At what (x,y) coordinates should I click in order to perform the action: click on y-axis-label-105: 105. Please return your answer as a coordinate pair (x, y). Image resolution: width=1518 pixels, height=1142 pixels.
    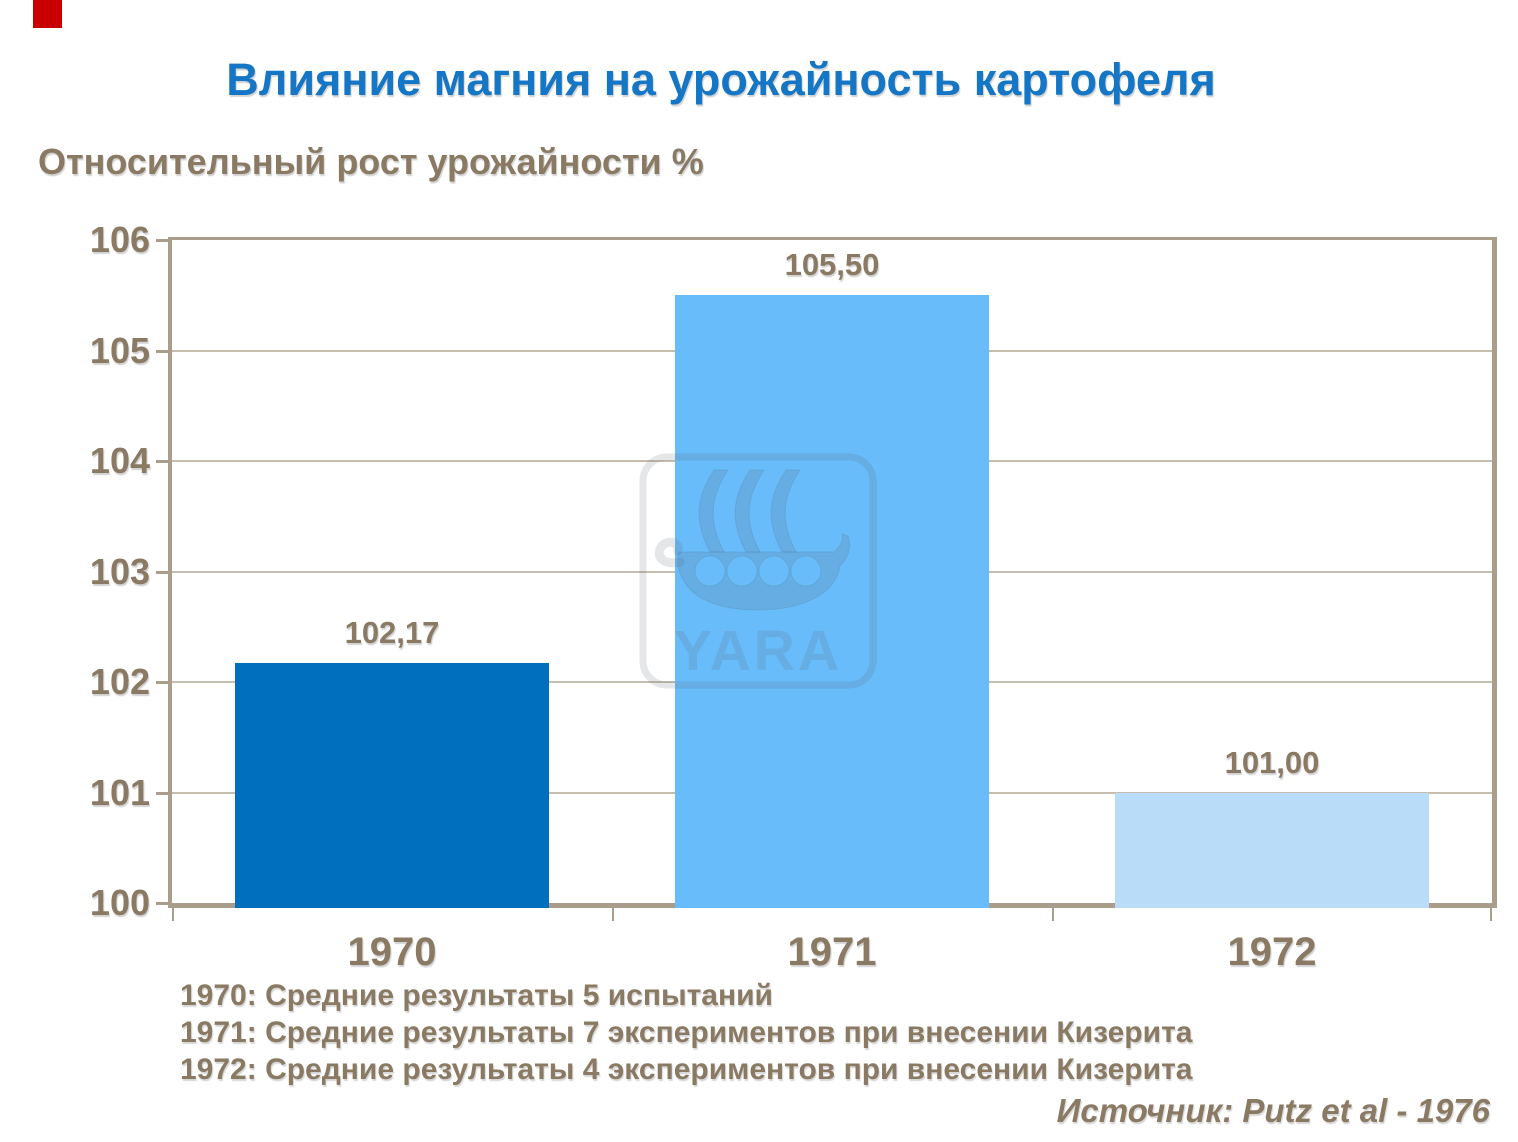
    Looking at the image, I should click on (119, 350).